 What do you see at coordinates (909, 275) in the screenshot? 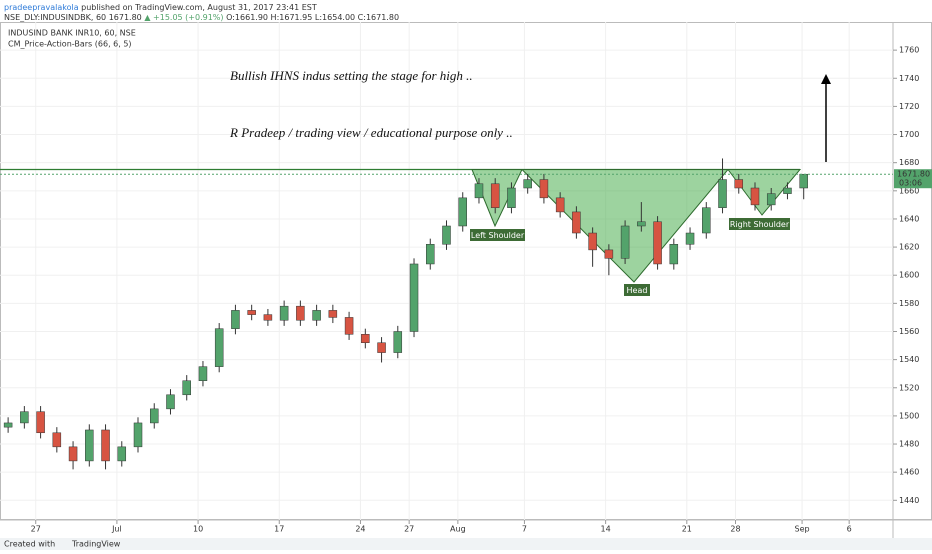
I see `y-tick-label: 1600` at bounding box center [909, 275].